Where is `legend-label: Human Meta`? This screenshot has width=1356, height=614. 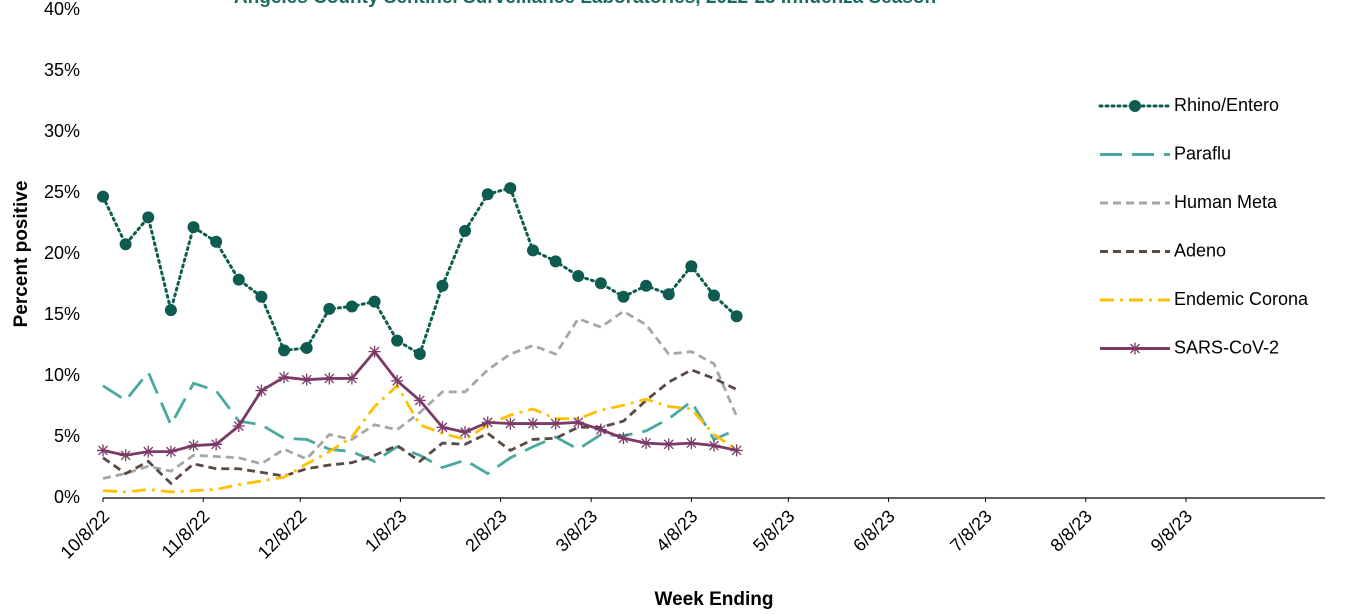 legend-label: Human Meta is located at coordinates (1226, 202).